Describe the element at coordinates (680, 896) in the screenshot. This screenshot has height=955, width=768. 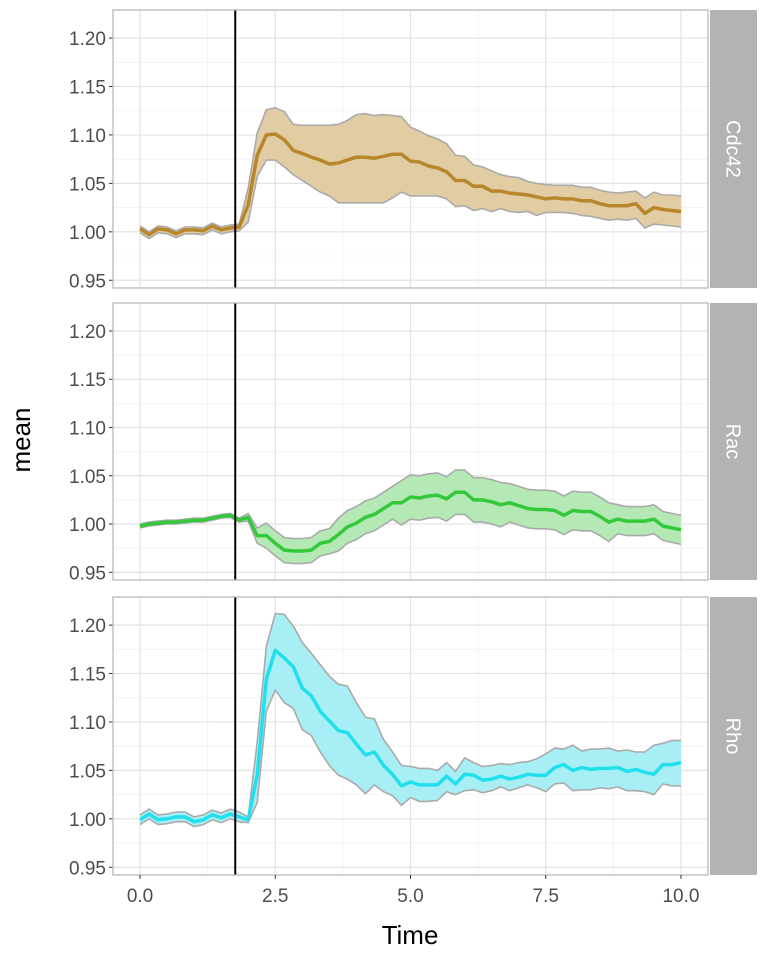
I see `x-tick-label: 10.0` at that location.